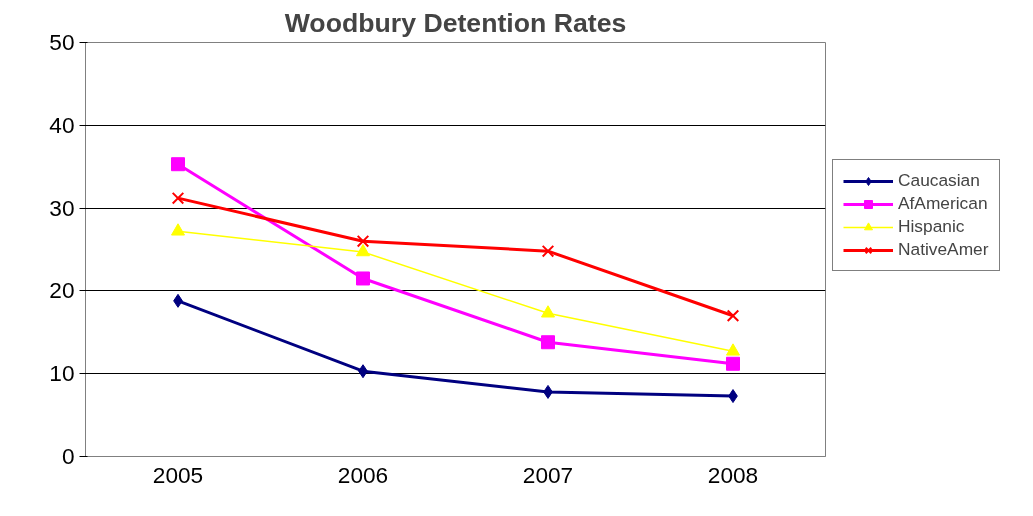 This screenshot has height=516, width=1033. I want to click on legend-label: NativeAmer, so click(943, 249).